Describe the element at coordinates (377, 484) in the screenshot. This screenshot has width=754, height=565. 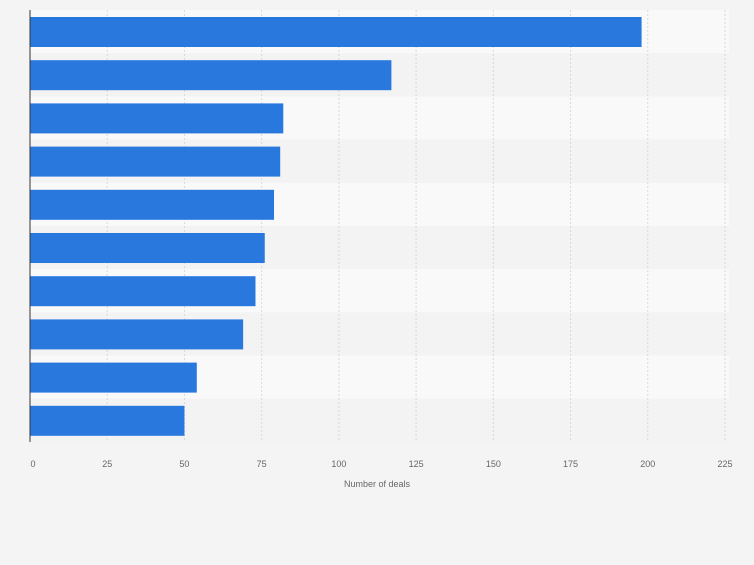
I see `x-axis-label: Number of deals` at that location.